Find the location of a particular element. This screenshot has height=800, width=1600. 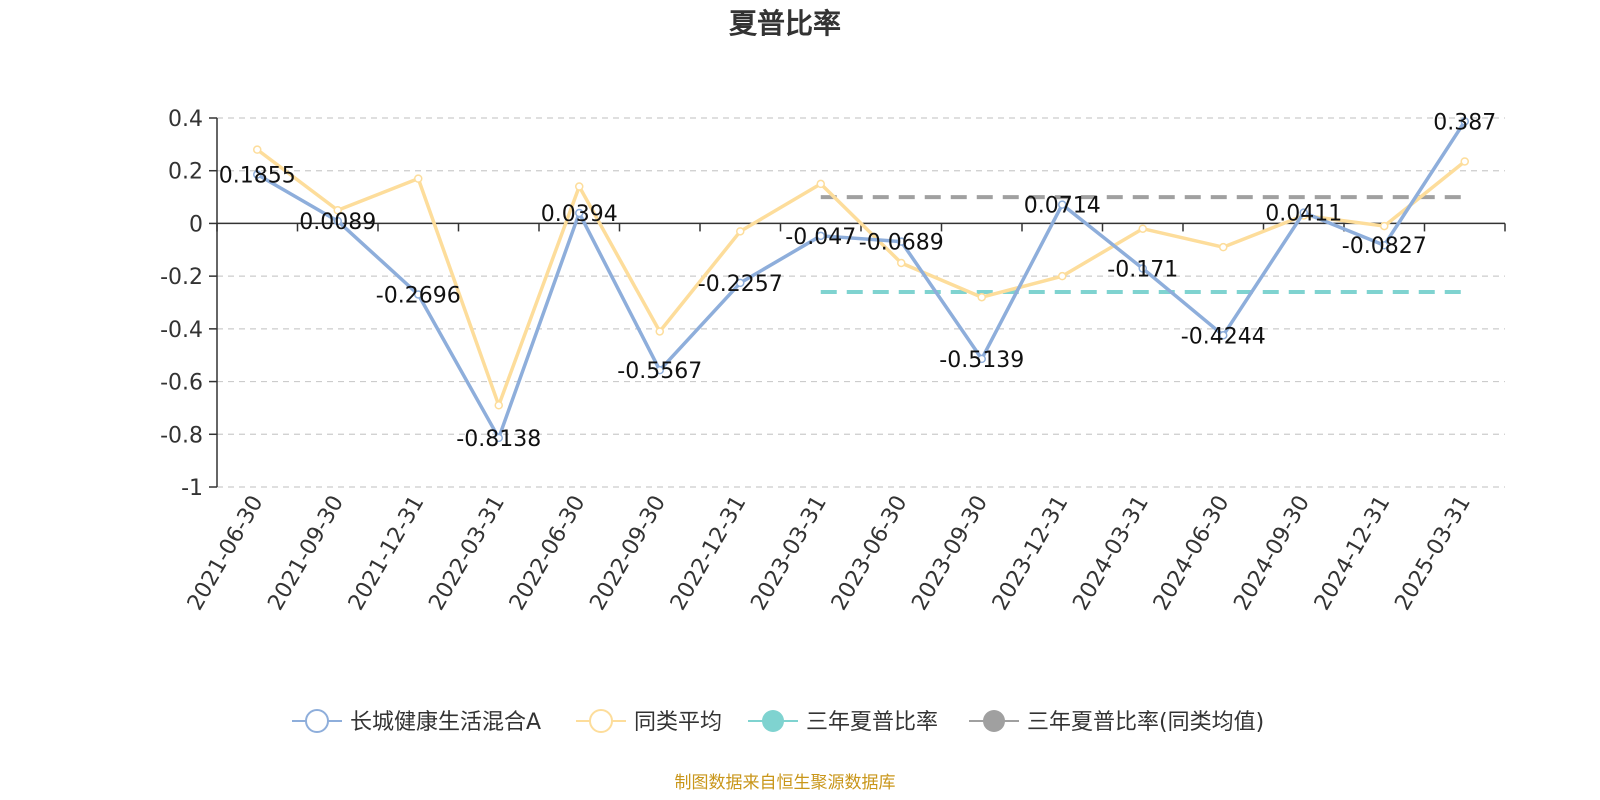

data-label: -0.2696 is located at coordinates (418, 295).